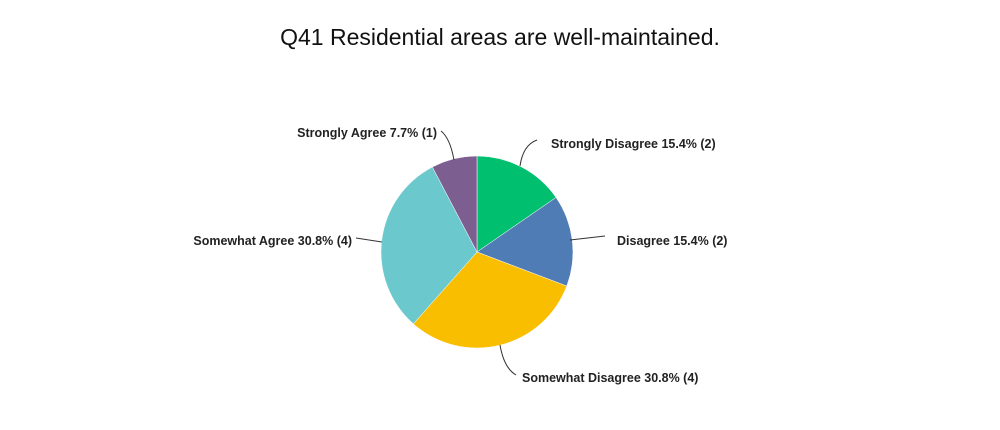 The height and width of the screenshot is (430, 1000). Describe the element at coordinates (272, 241) in the screenshot. I see `slice-label-somewhat-agree: Somewhat Agree 30.8% (4)` at that location.